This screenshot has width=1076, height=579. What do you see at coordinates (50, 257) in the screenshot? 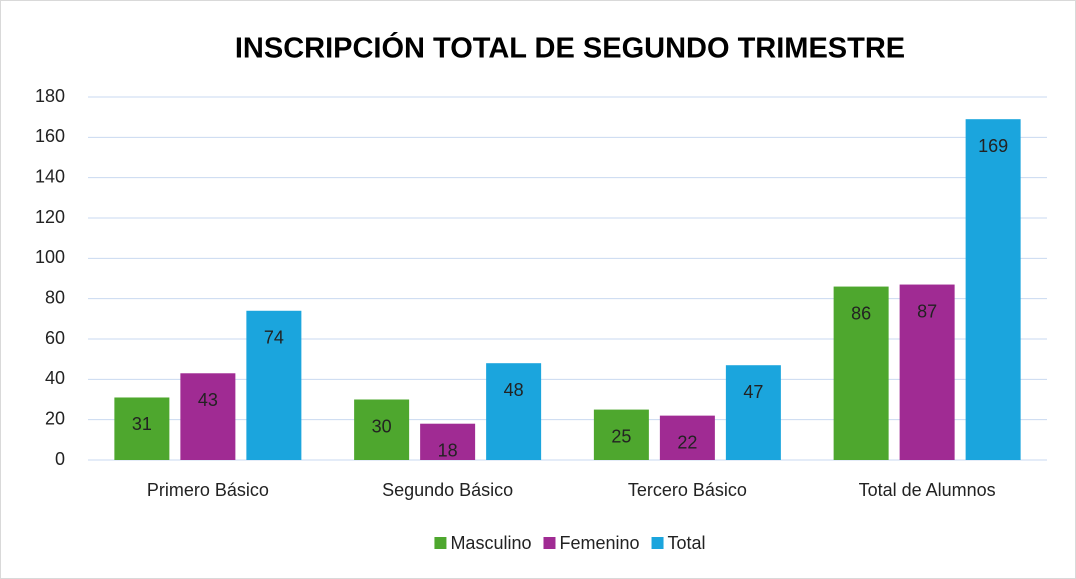
I see `y-tick-label: 100` at bounding box center [50, 257].